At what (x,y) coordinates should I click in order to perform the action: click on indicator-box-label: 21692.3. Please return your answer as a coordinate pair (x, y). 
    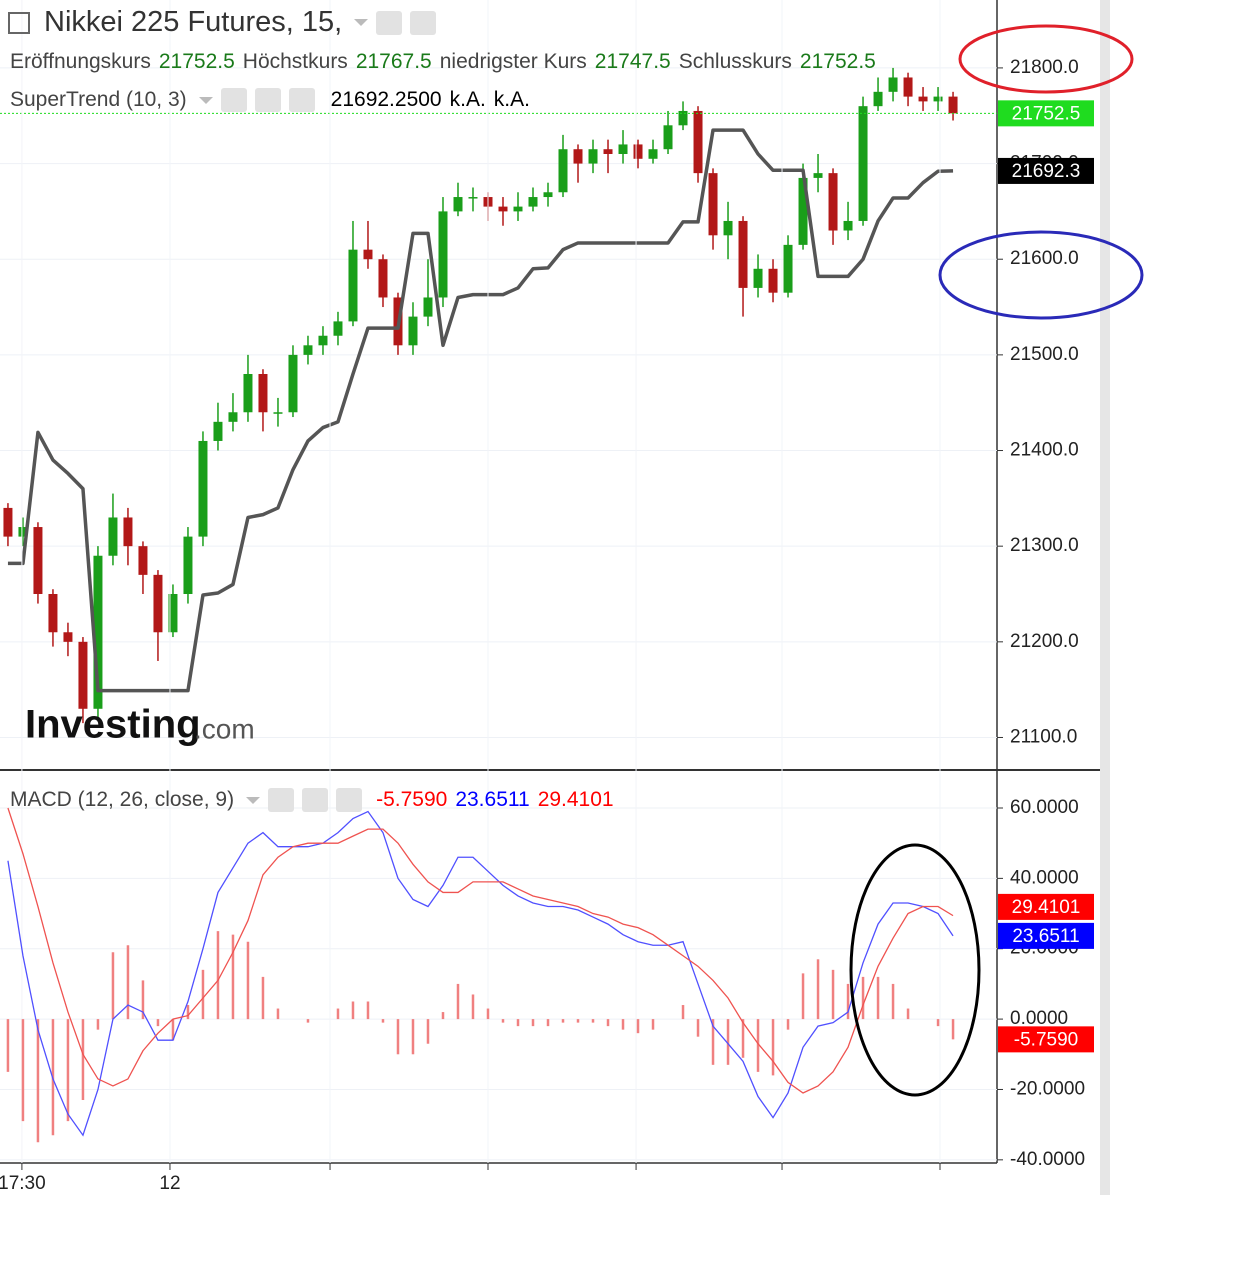
    Looking at the image, I should click on (1046, 171).